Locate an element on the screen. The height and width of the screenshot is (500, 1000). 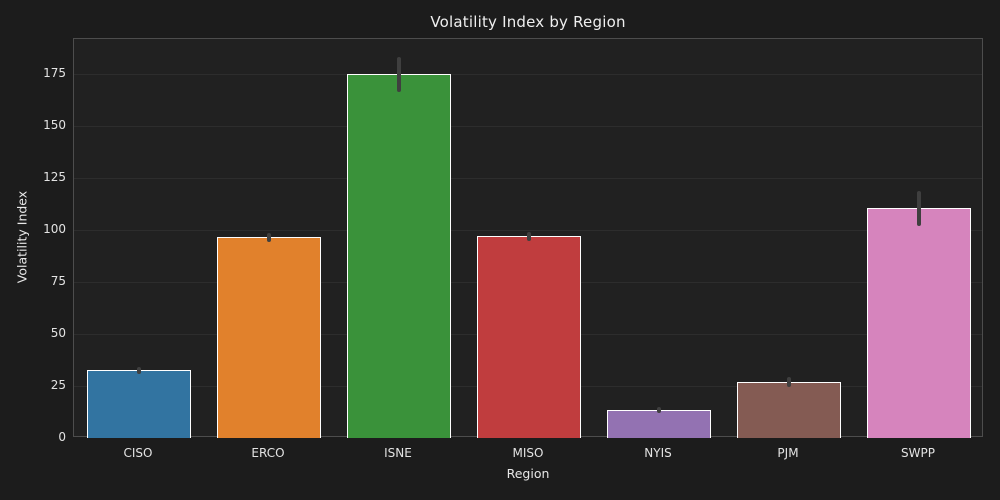
error-bar-nyis is located at coordinates (659, 410).